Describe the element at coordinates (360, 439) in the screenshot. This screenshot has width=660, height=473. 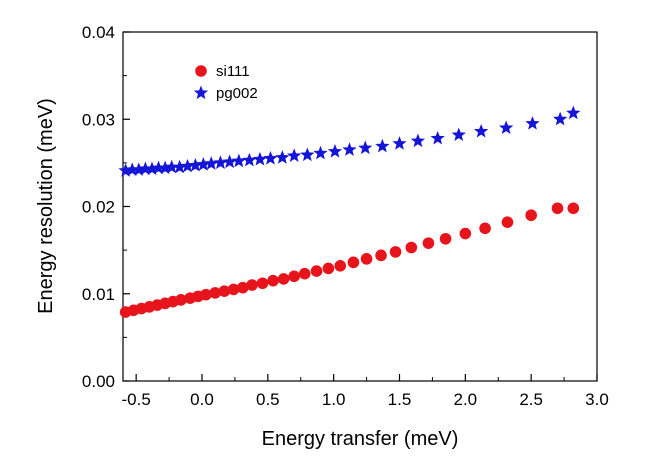
I see `x-axis-title: Energy transfer (meV)` at that location.